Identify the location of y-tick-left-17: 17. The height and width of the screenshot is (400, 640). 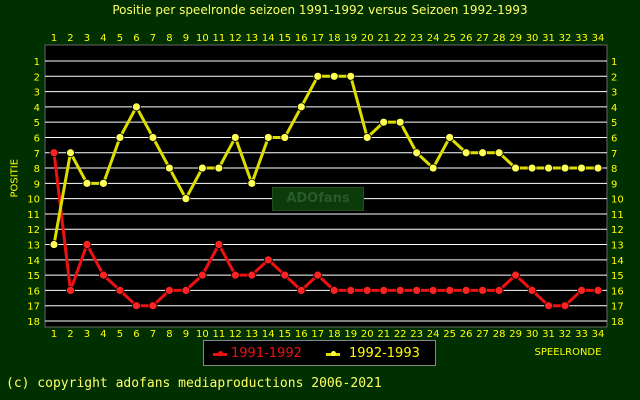
(33, 307).